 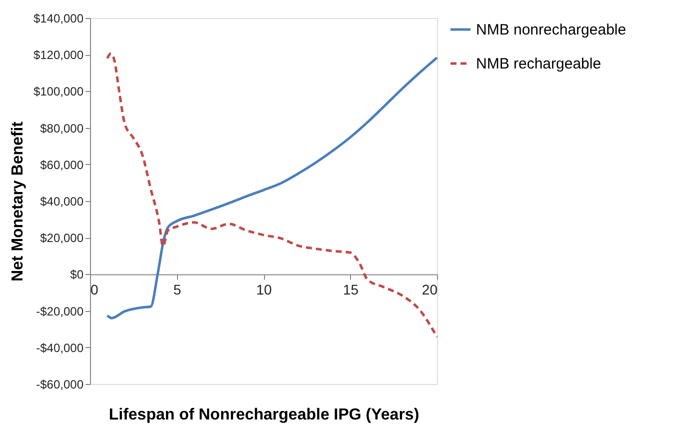 What do you see at coordinates (264, 290) in the screenshot?
I see `x-tick-label: 10` at bounding box center [264, 290].